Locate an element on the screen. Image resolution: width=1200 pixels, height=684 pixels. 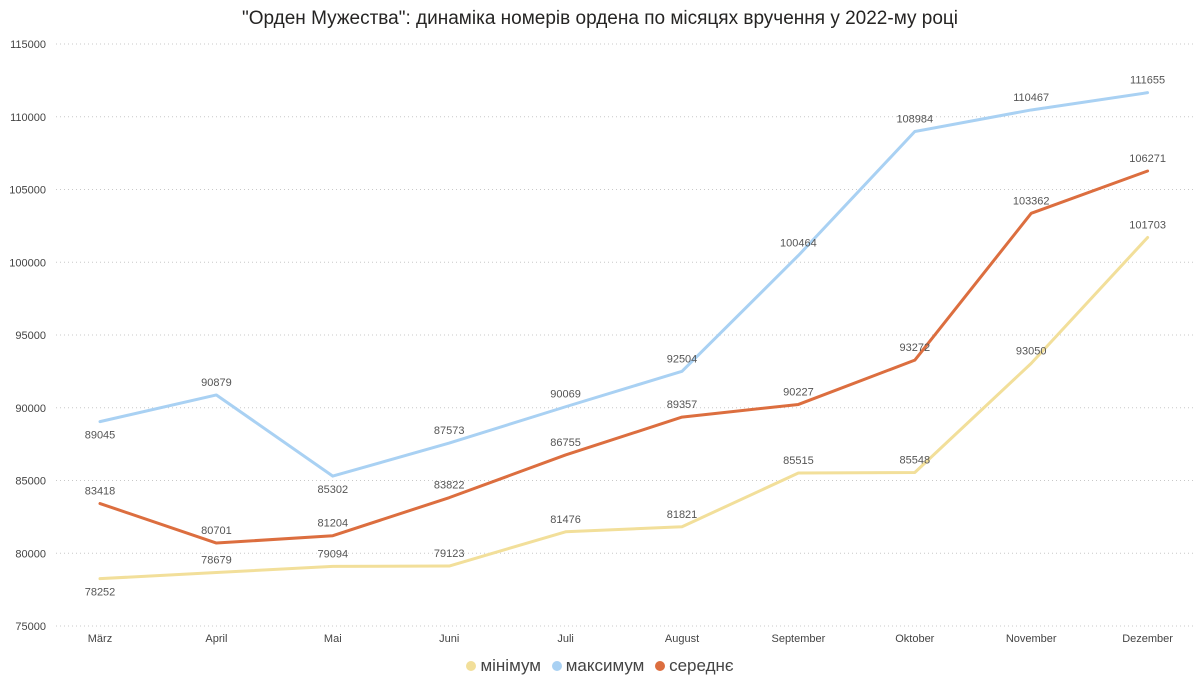
data-label-avg: 103362 is located at coordinates (1031, 201).